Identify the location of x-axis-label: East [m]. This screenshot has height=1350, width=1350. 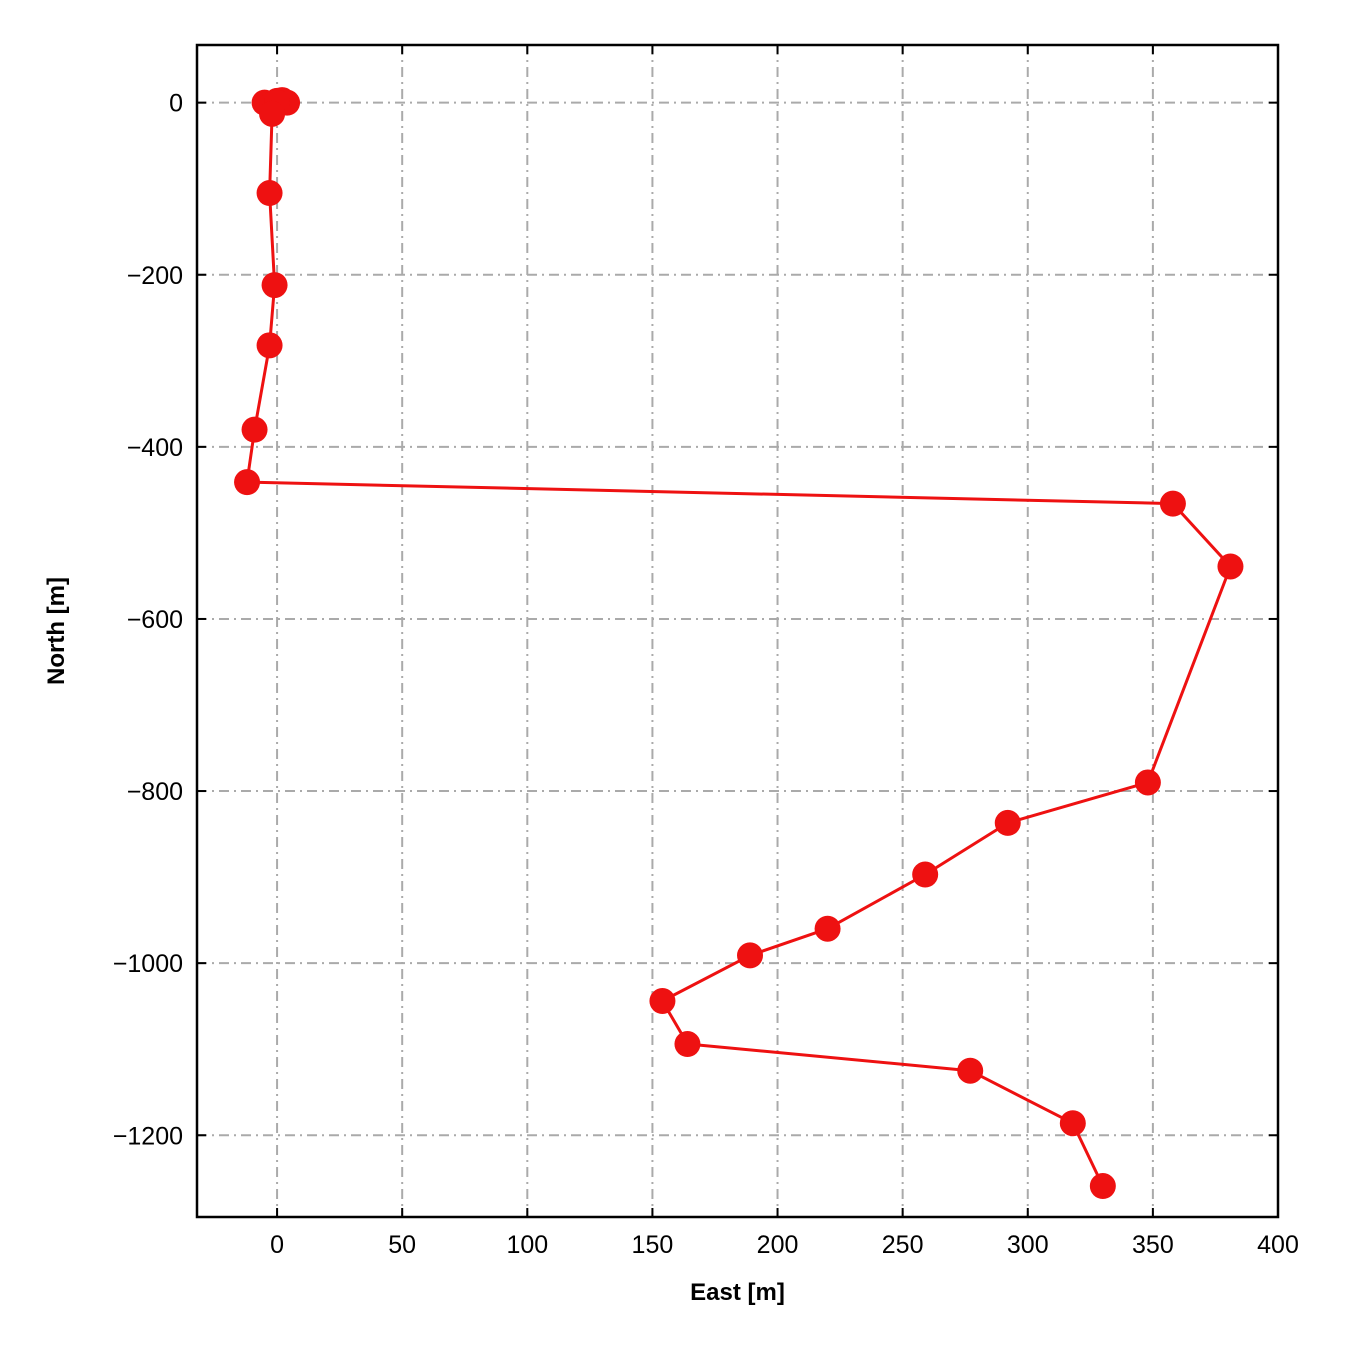
(737, 1292).